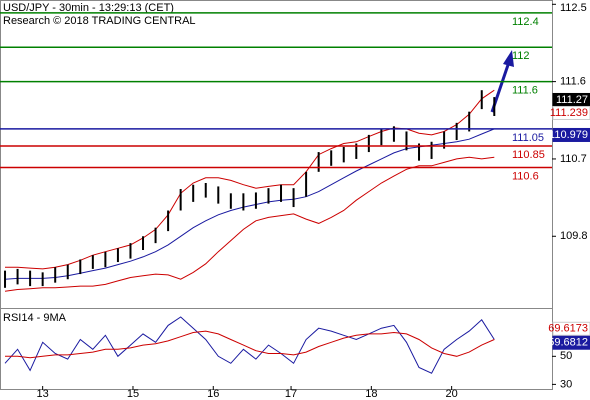  What do you see at coordinates (568, 329) in the screenshot?
I see `price-tag: 69.6173` at bounding box center [568, 329].